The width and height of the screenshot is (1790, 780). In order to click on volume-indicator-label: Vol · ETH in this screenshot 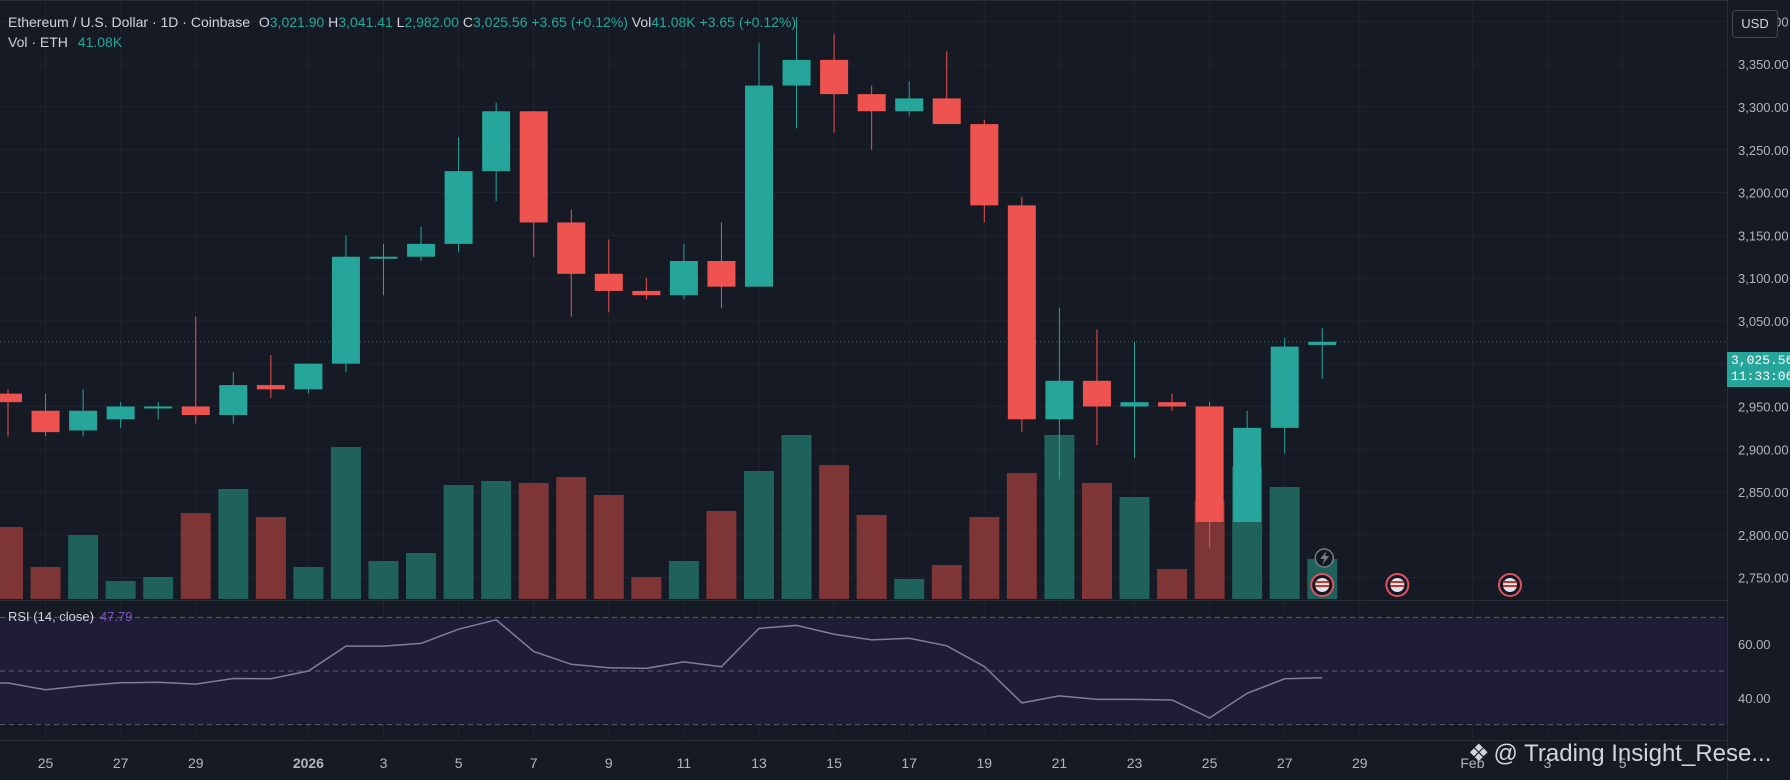, I will do `click(38, 42)`.